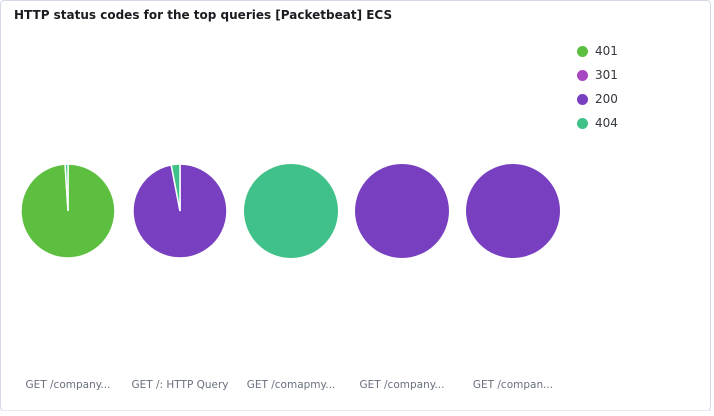 Image resolution: width=714 pixels, height=416 pixels. I want to click on chart-legend: 401 301 200 404, so click(627, 87).